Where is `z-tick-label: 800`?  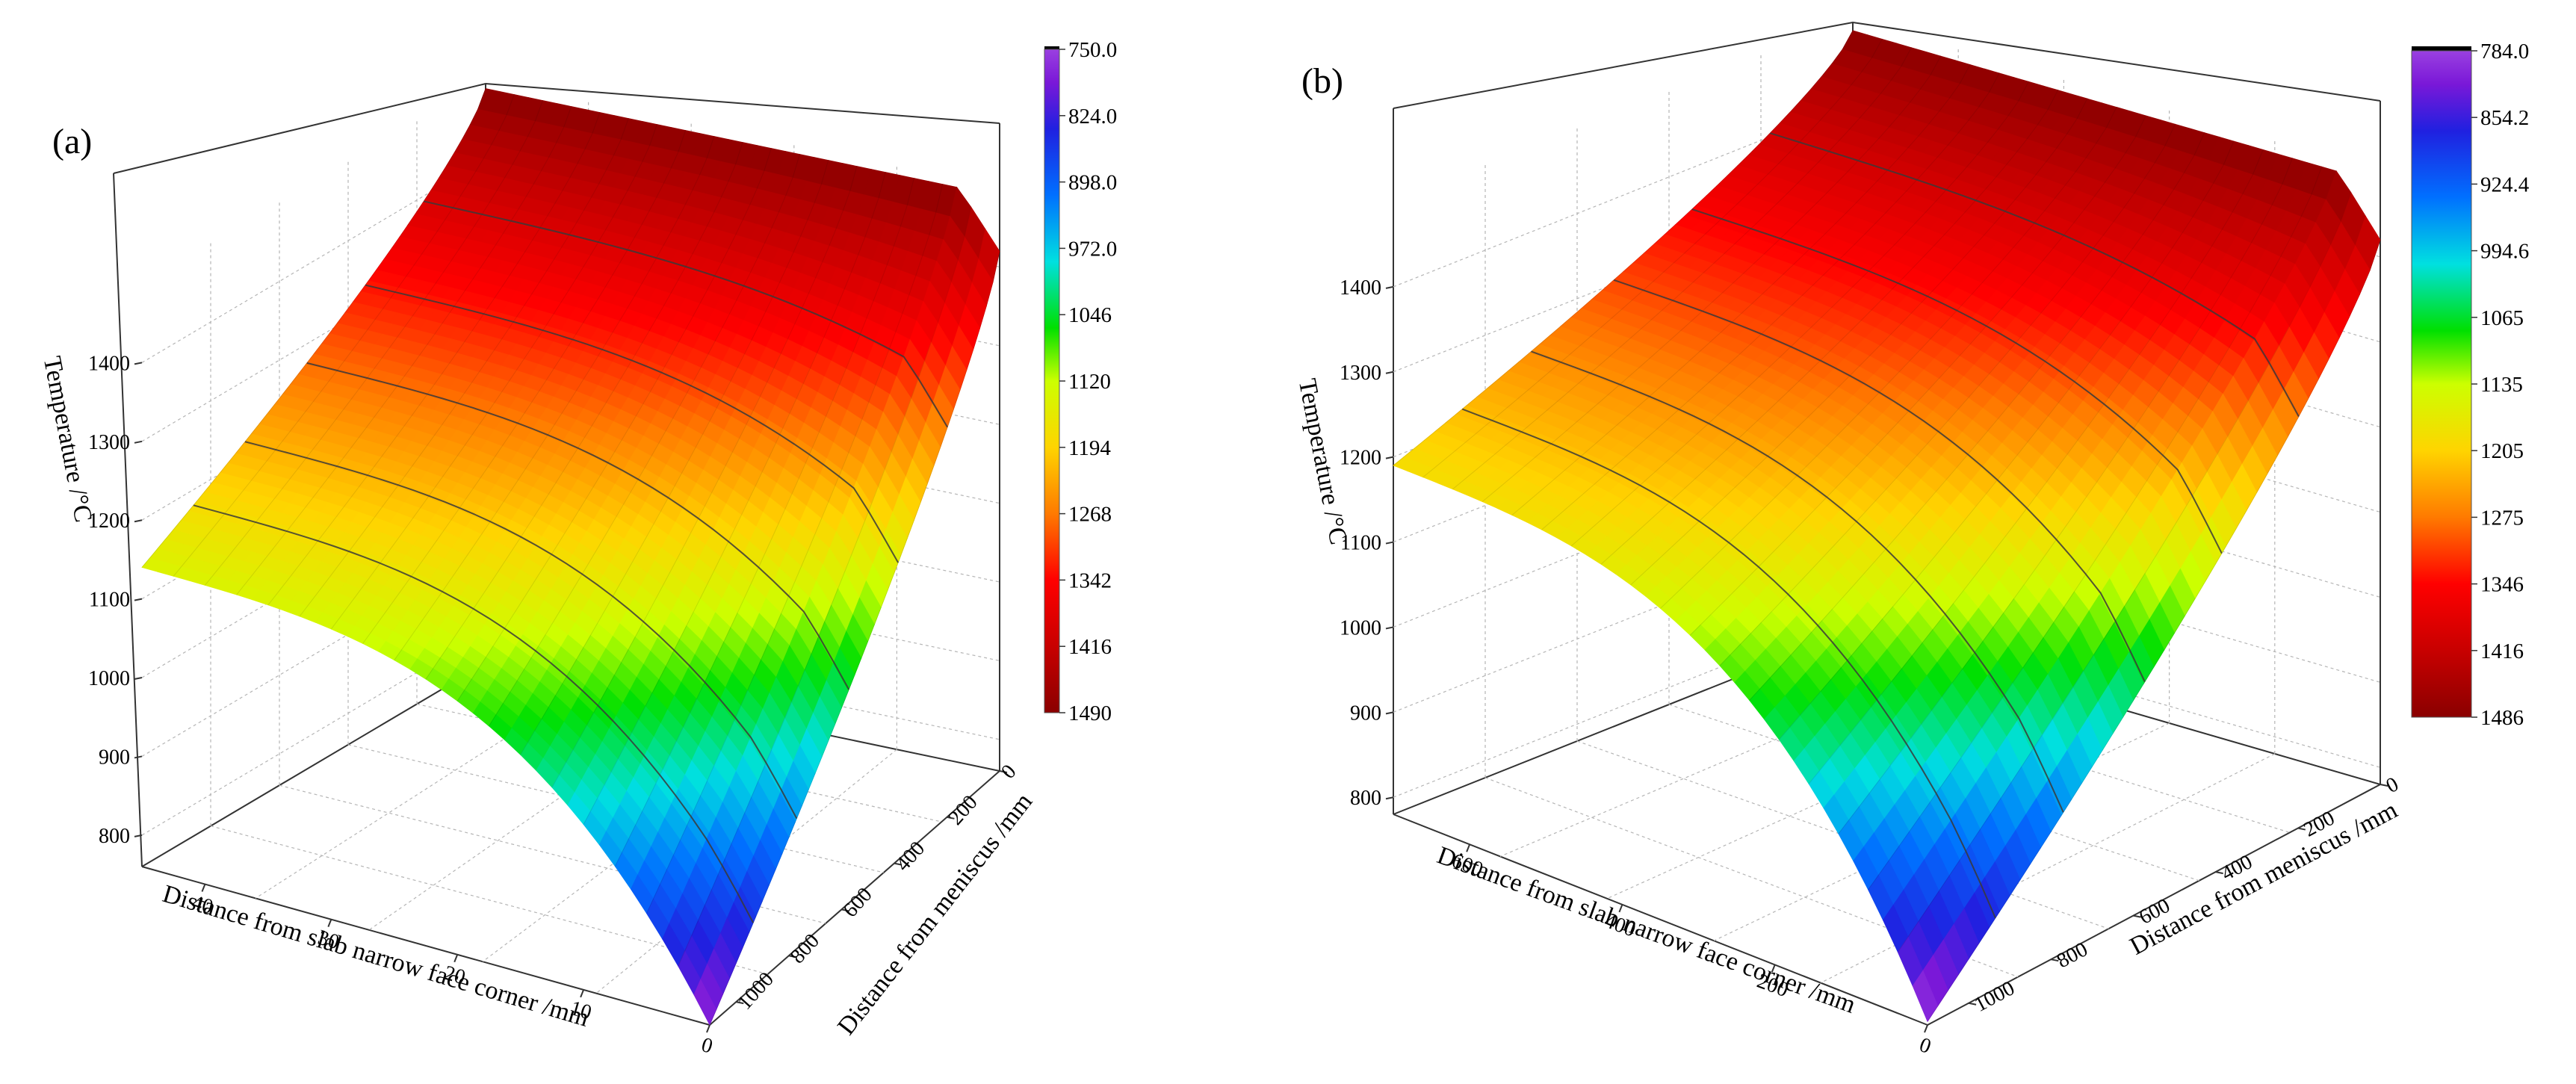
z-tick-label: 800 is located at coordinates (1365, 798).